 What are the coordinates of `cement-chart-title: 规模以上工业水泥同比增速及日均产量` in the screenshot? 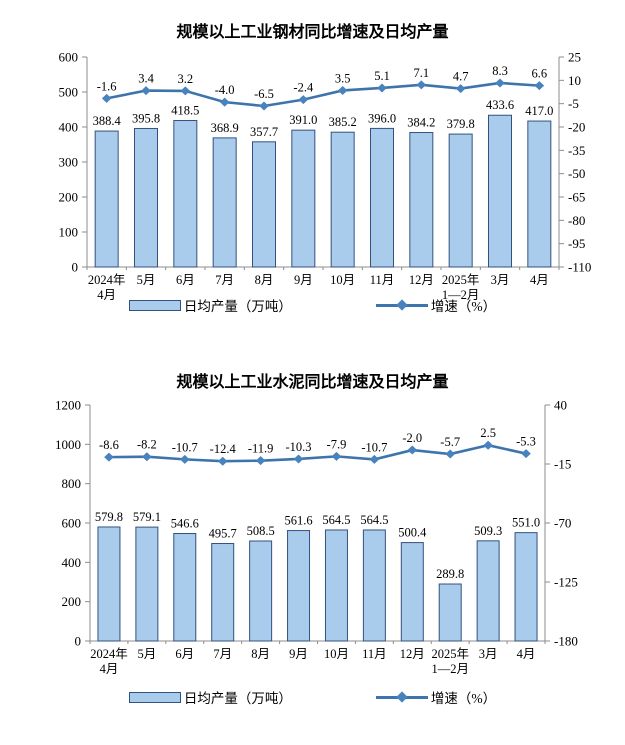 It's located at (312, 382).